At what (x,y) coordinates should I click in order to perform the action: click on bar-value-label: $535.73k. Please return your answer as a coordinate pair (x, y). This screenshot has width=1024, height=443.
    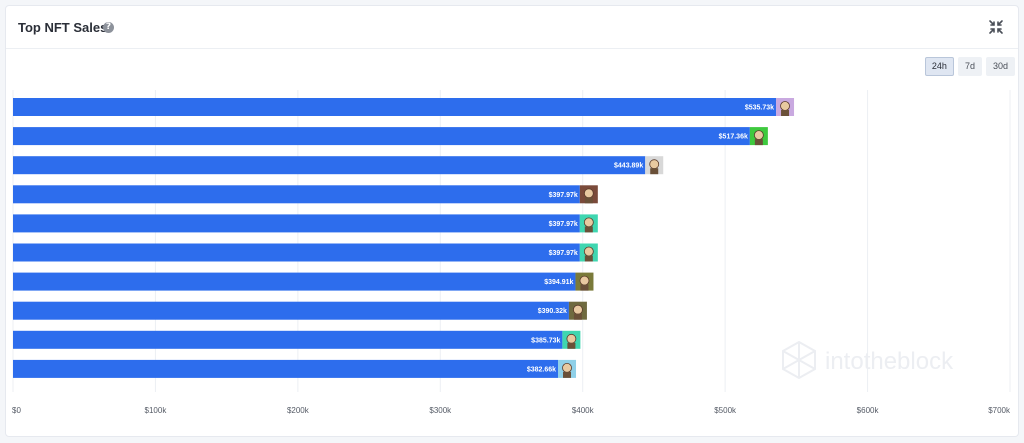
    Looking at the image, I should click on (759, 108).